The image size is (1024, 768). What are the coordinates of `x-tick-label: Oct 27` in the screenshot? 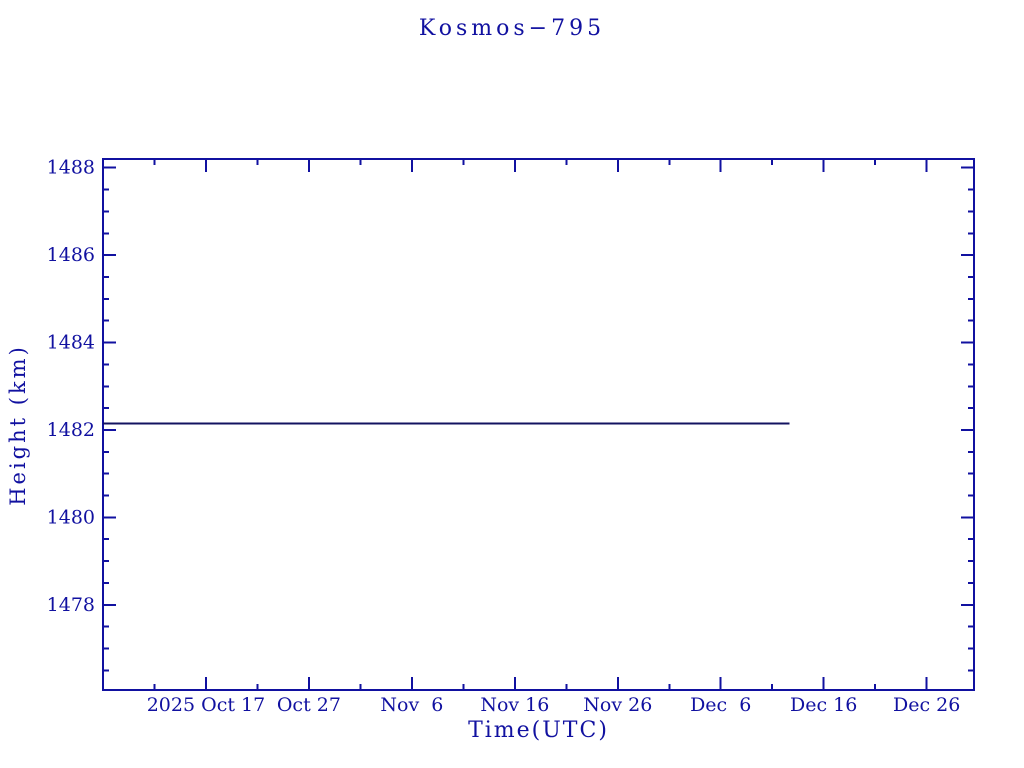 It's located at (309, 705).